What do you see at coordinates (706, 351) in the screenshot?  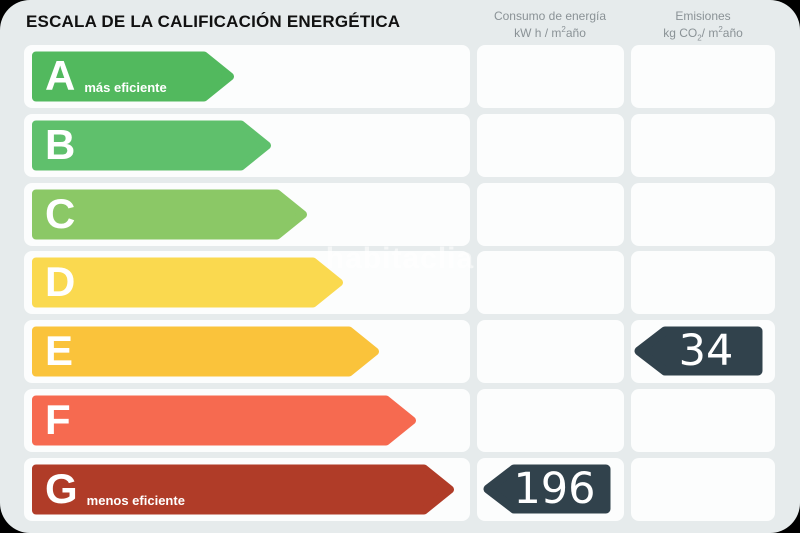 I see `emisiones-value-tag-value: 34` at bounding box center [706, 351].